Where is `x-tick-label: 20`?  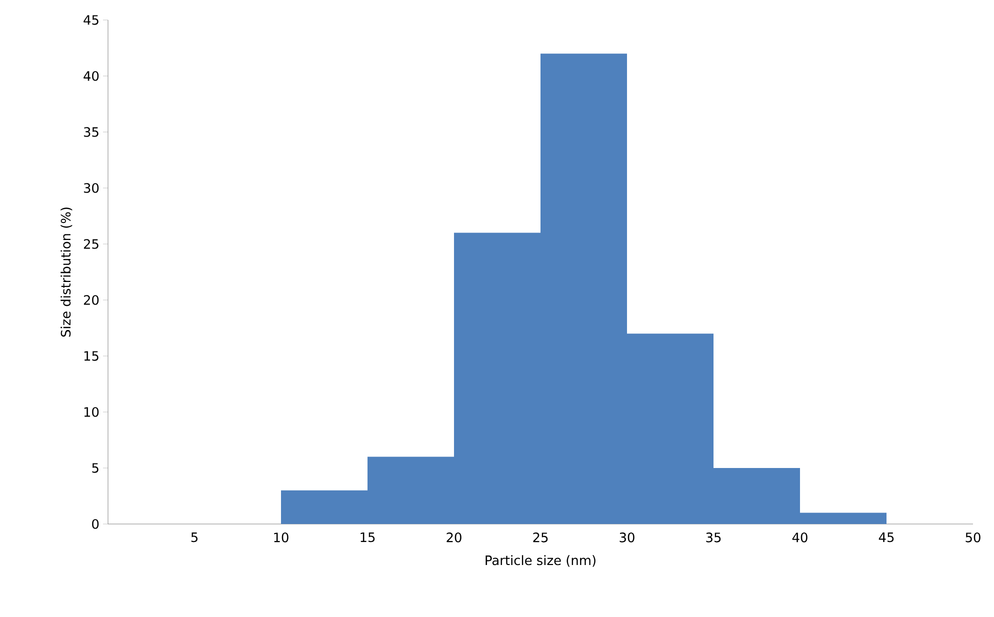 x-tick-label: 20 is located at coordinates (454, 537).